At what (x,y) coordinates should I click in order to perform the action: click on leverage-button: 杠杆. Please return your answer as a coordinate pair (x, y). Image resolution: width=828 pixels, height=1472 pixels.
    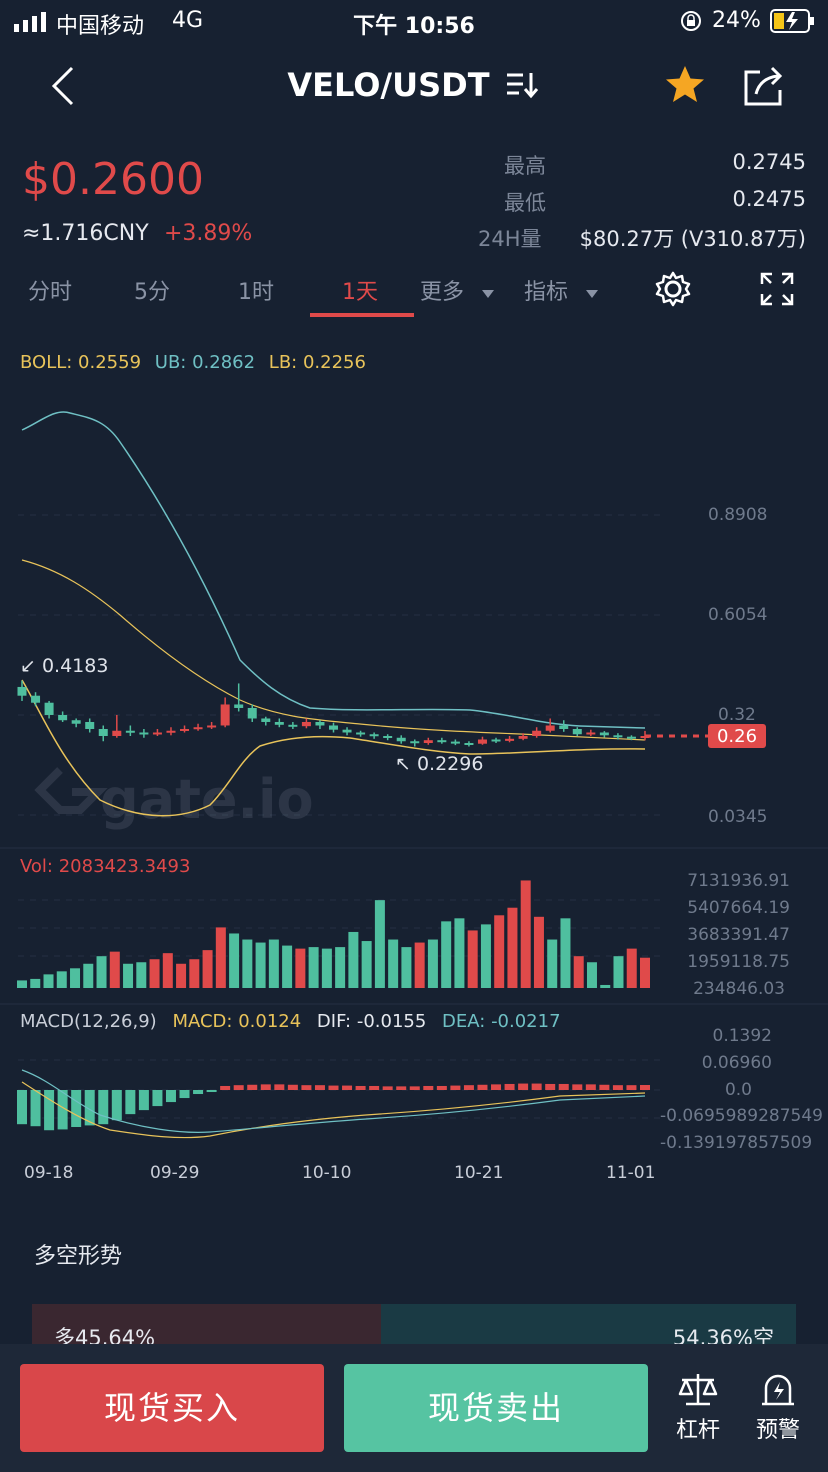
    Looking at the image, I should click on (698, 1408).